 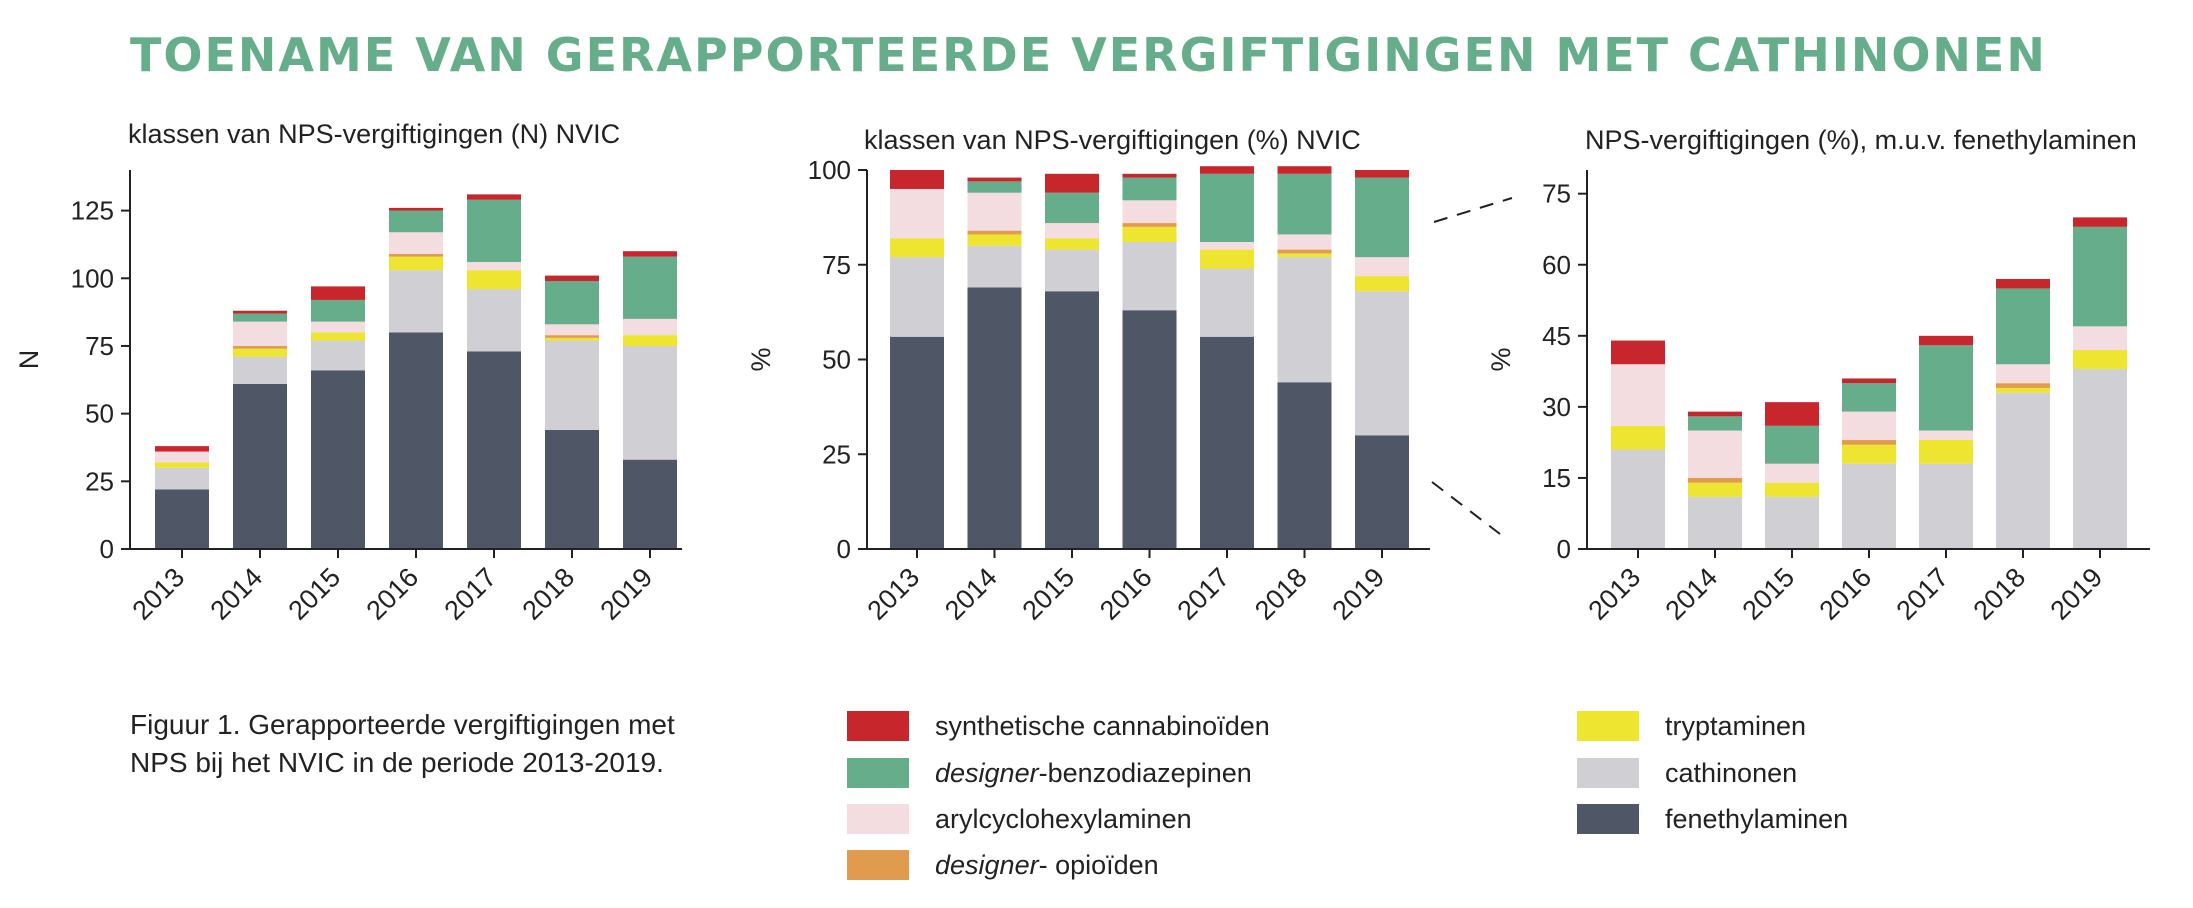 What do you see at coordinates (1923, 594) in the screenshot?
I see `x-tick-label: 2017` at bounding box center [1923, 594].